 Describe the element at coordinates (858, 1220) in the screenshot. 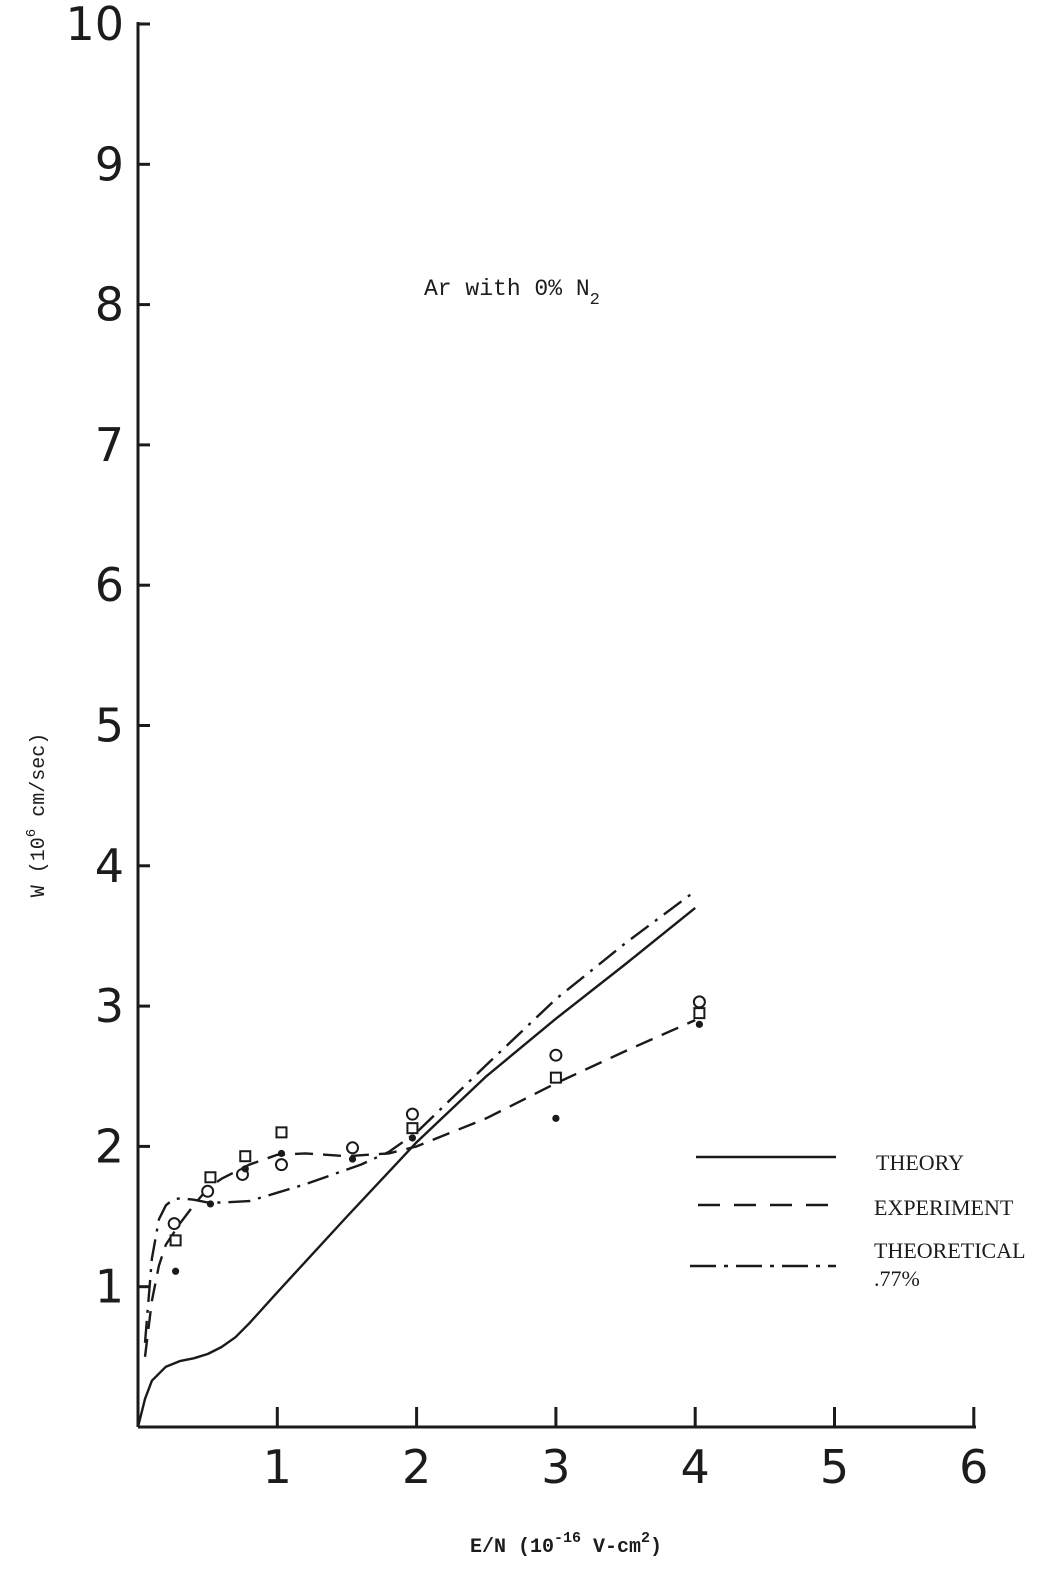

I see `legend: THEORY EXPERIMENT THEORETICAL .77%` at that location.